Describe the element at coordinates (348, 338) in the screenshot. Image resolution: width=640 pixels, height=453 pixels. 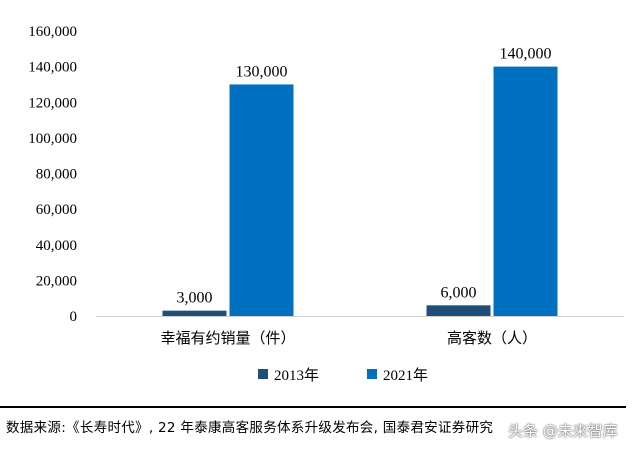
I see `x-axis-categories: 幸福有约销量（件） 高客数（人）` at that location.